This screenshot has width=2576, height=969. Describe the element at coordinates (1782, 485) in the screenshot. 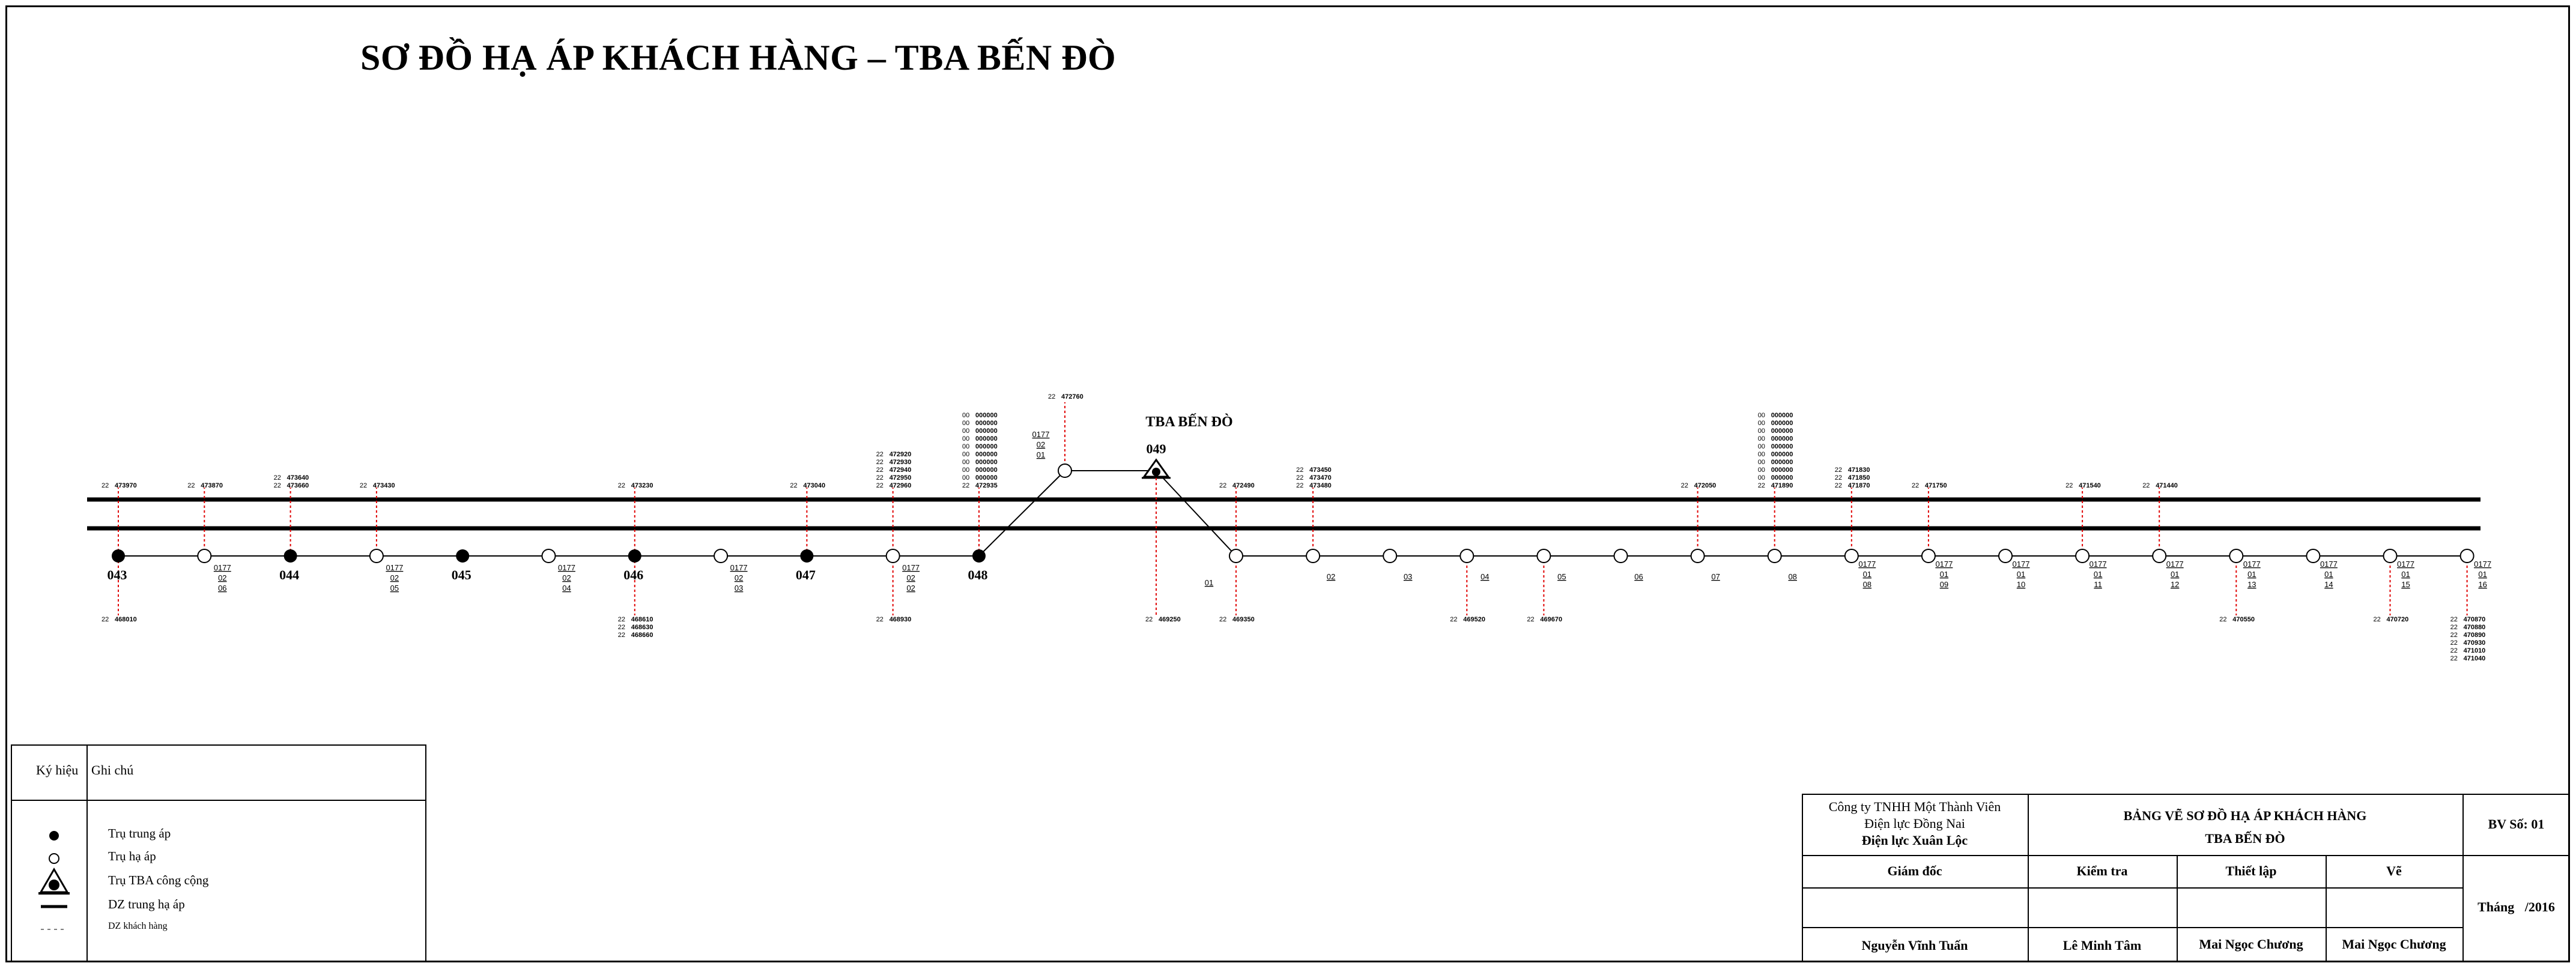

I see `customer-code: 471890` at that location.